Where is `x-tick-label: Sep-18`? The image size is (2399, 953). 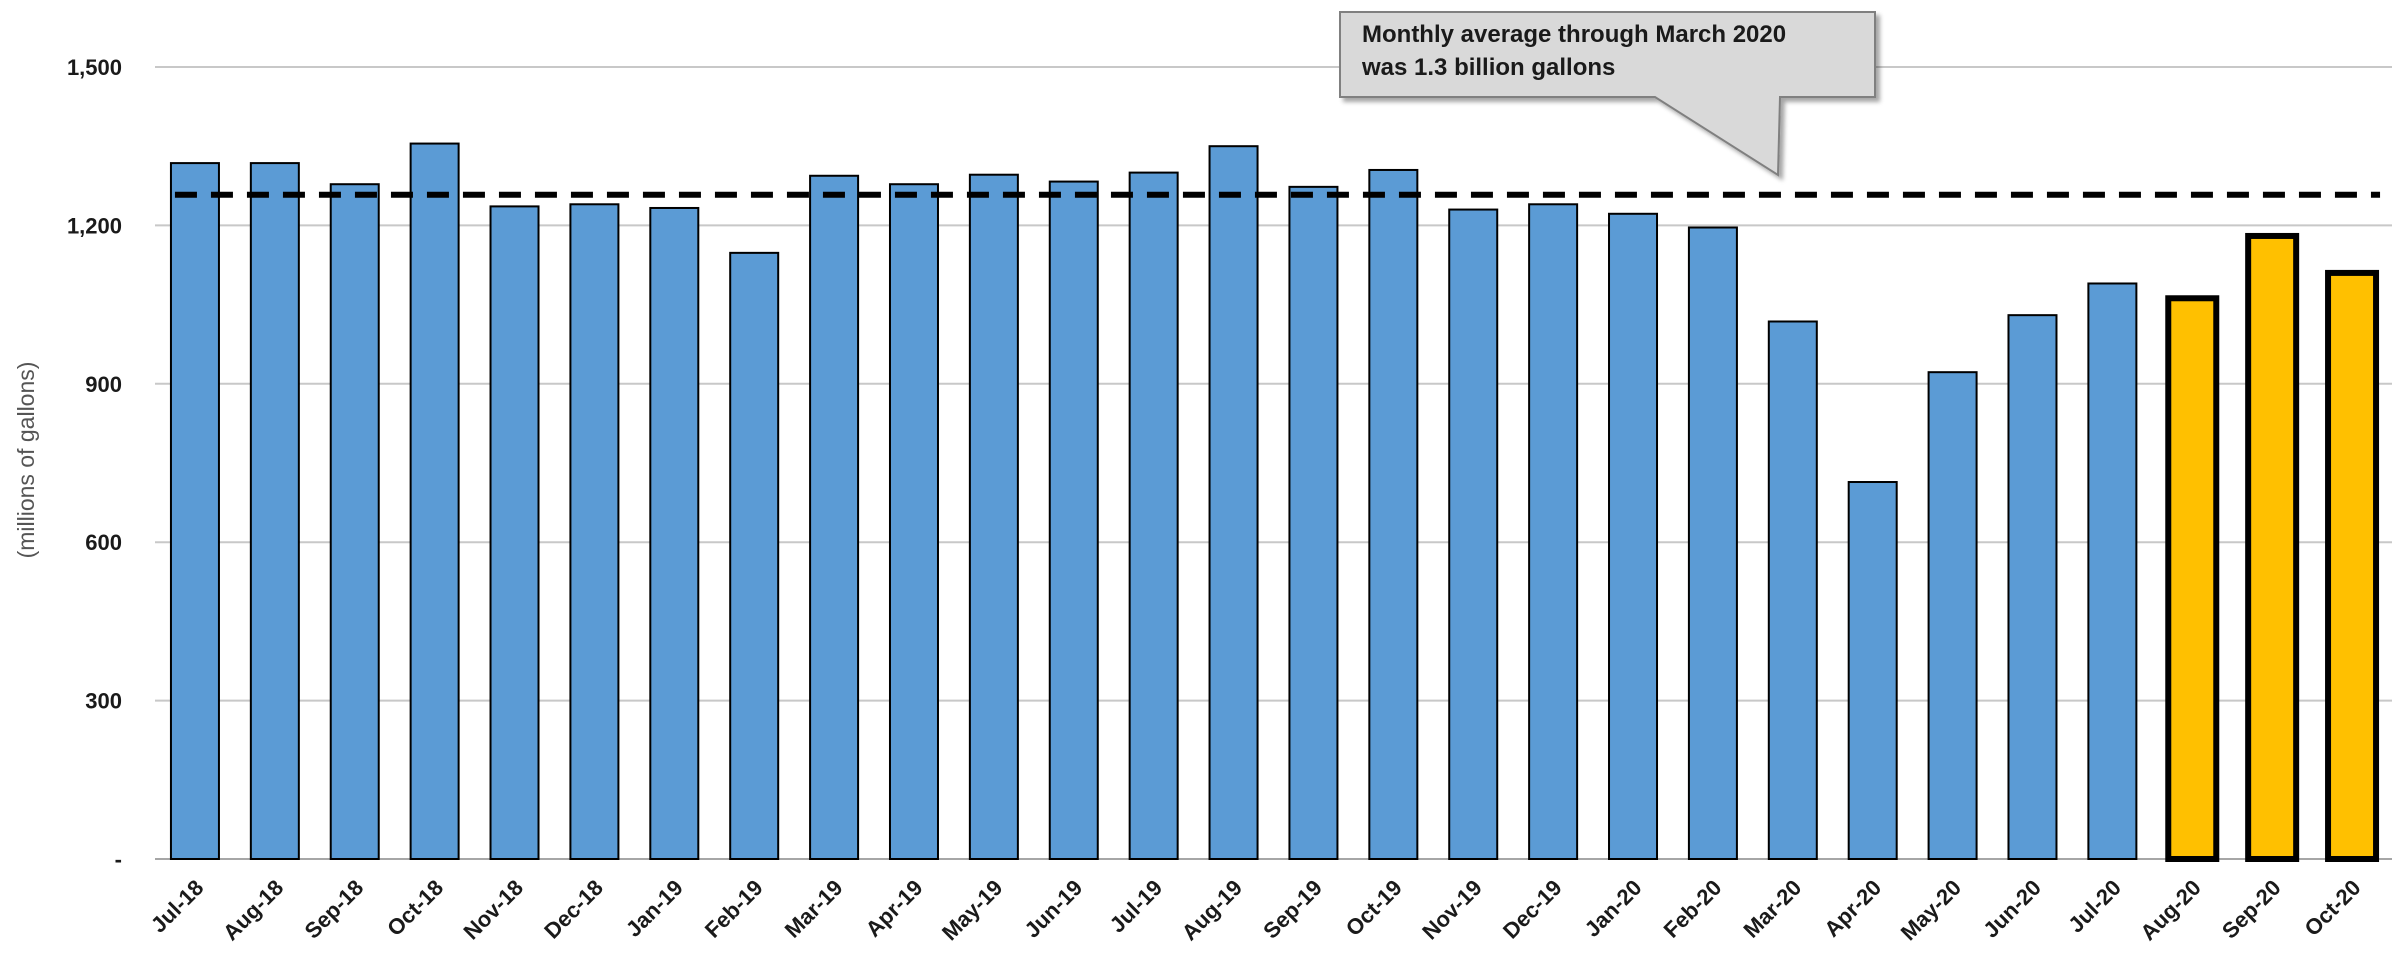
x-tick-label: Sep-18 is located at coordinates (334, 909).